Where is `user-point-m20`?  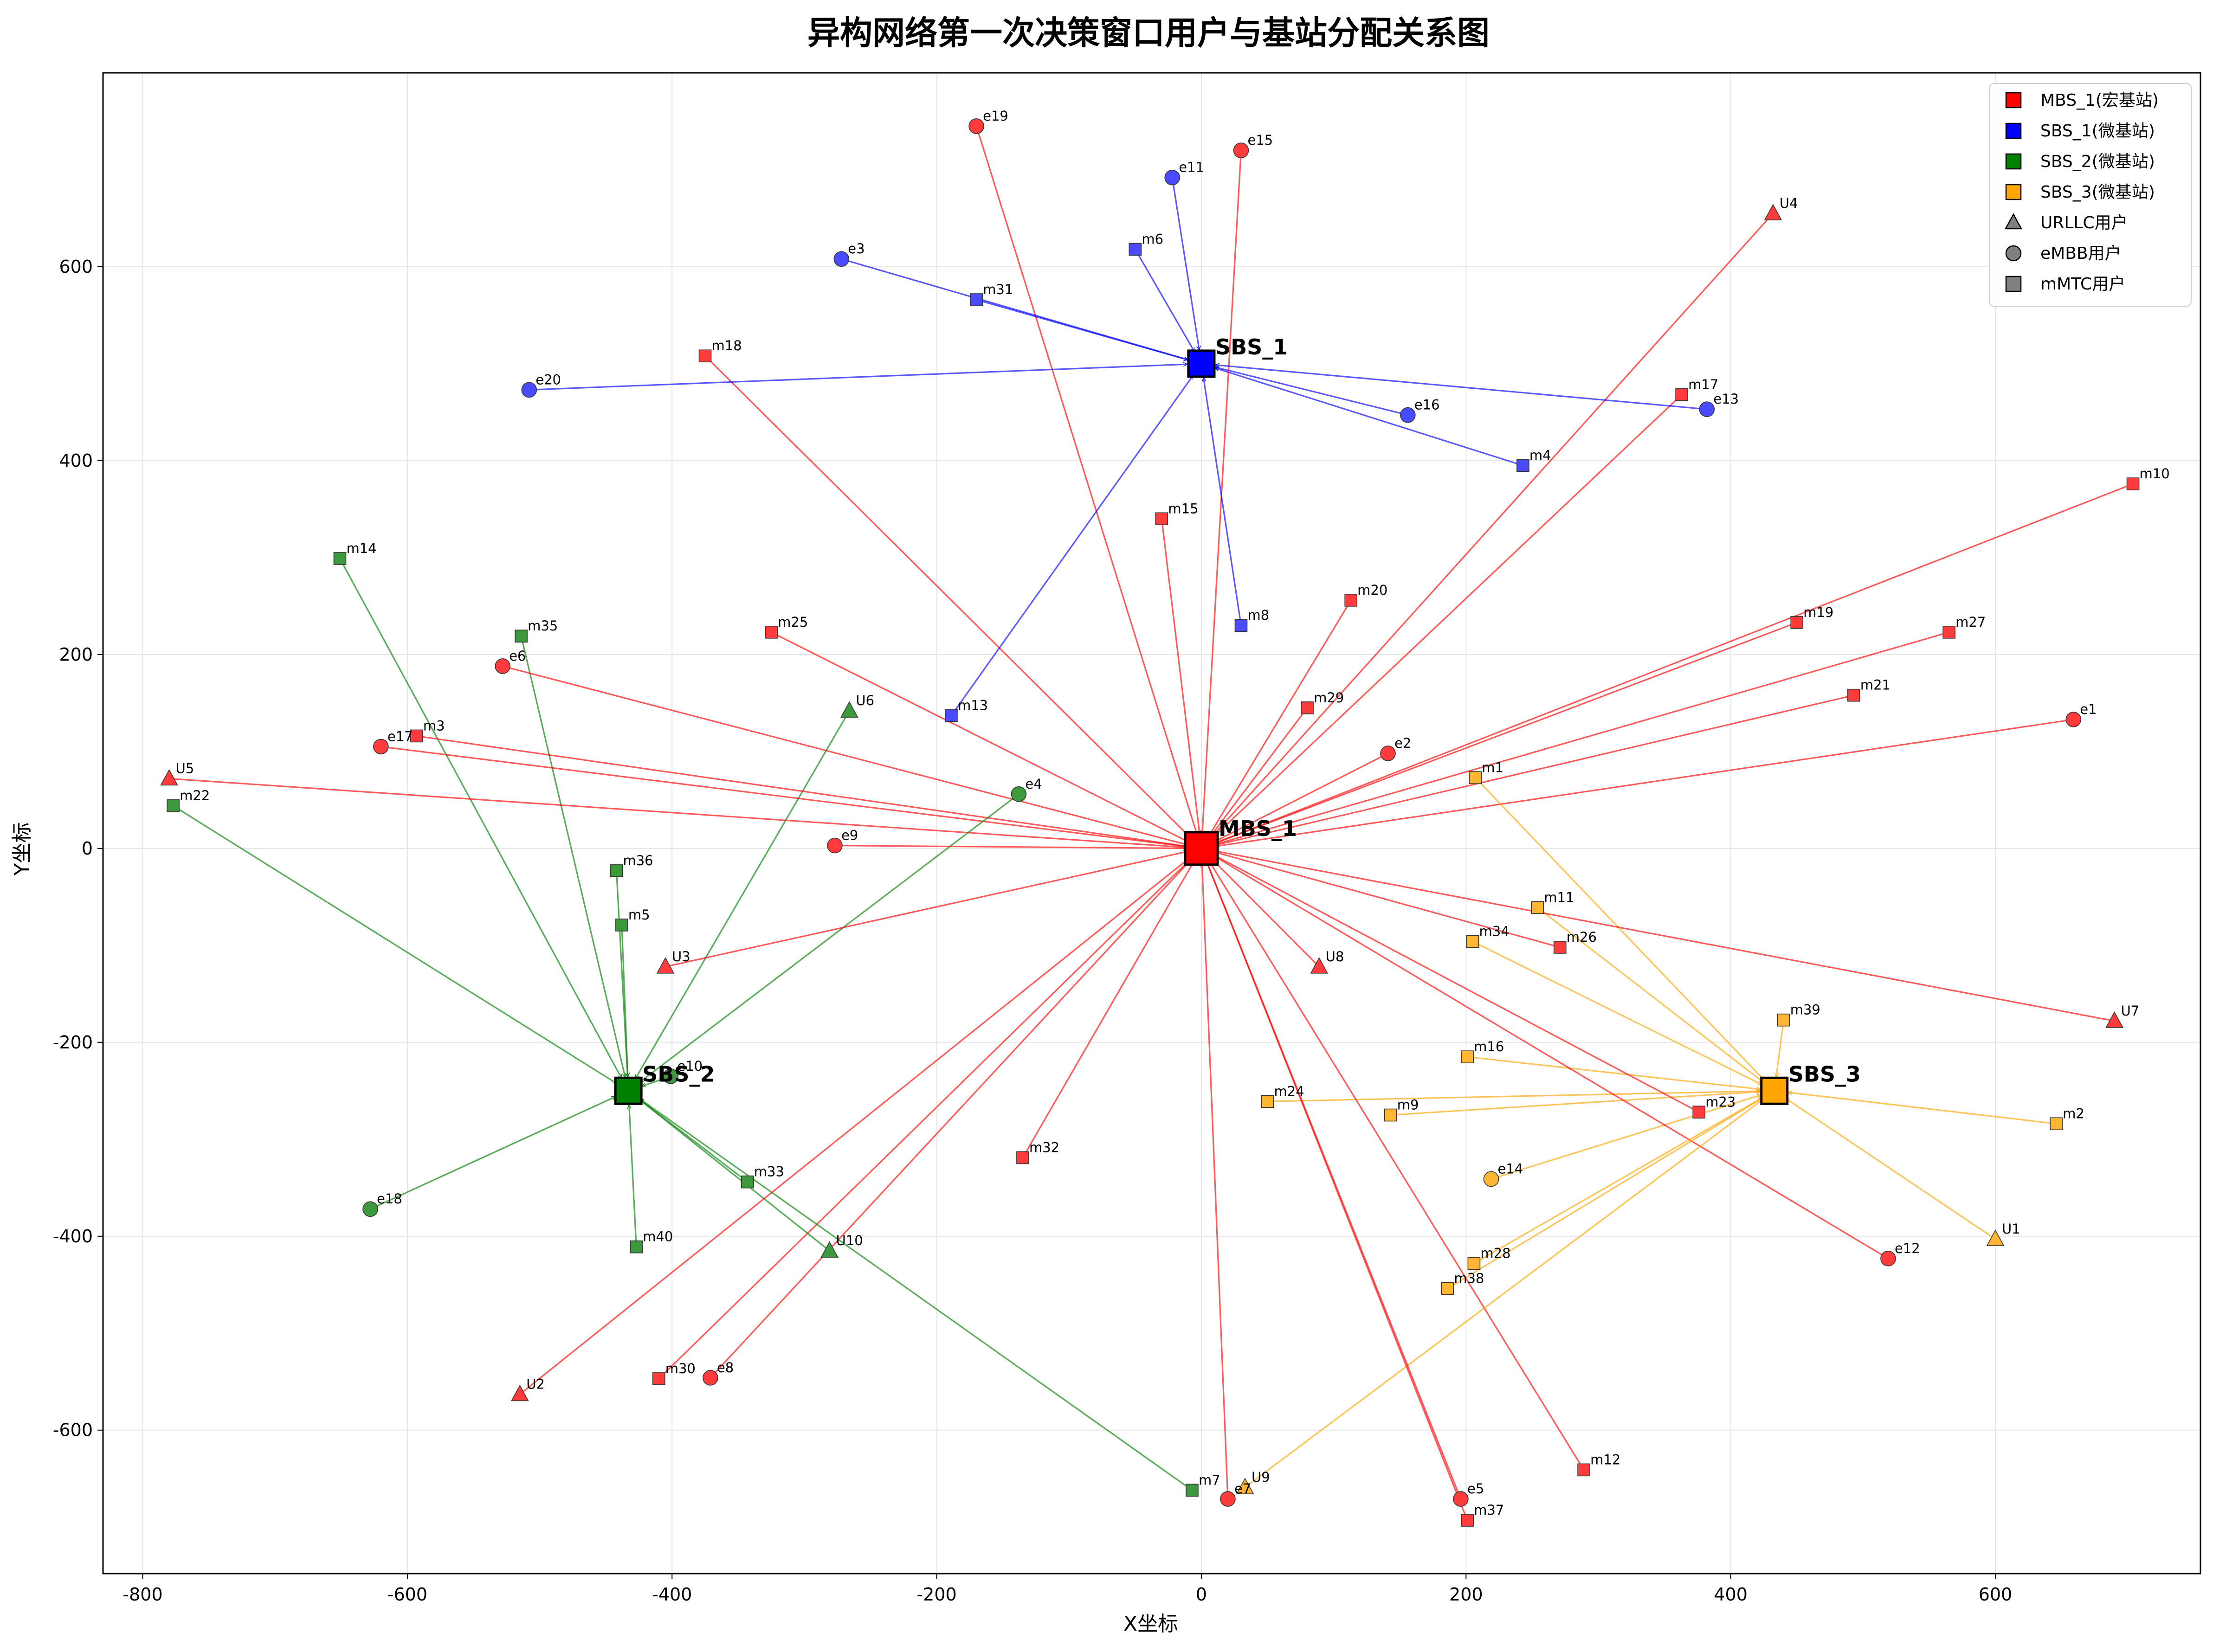
user-point-m20 is located at coordinates (1350, 600).